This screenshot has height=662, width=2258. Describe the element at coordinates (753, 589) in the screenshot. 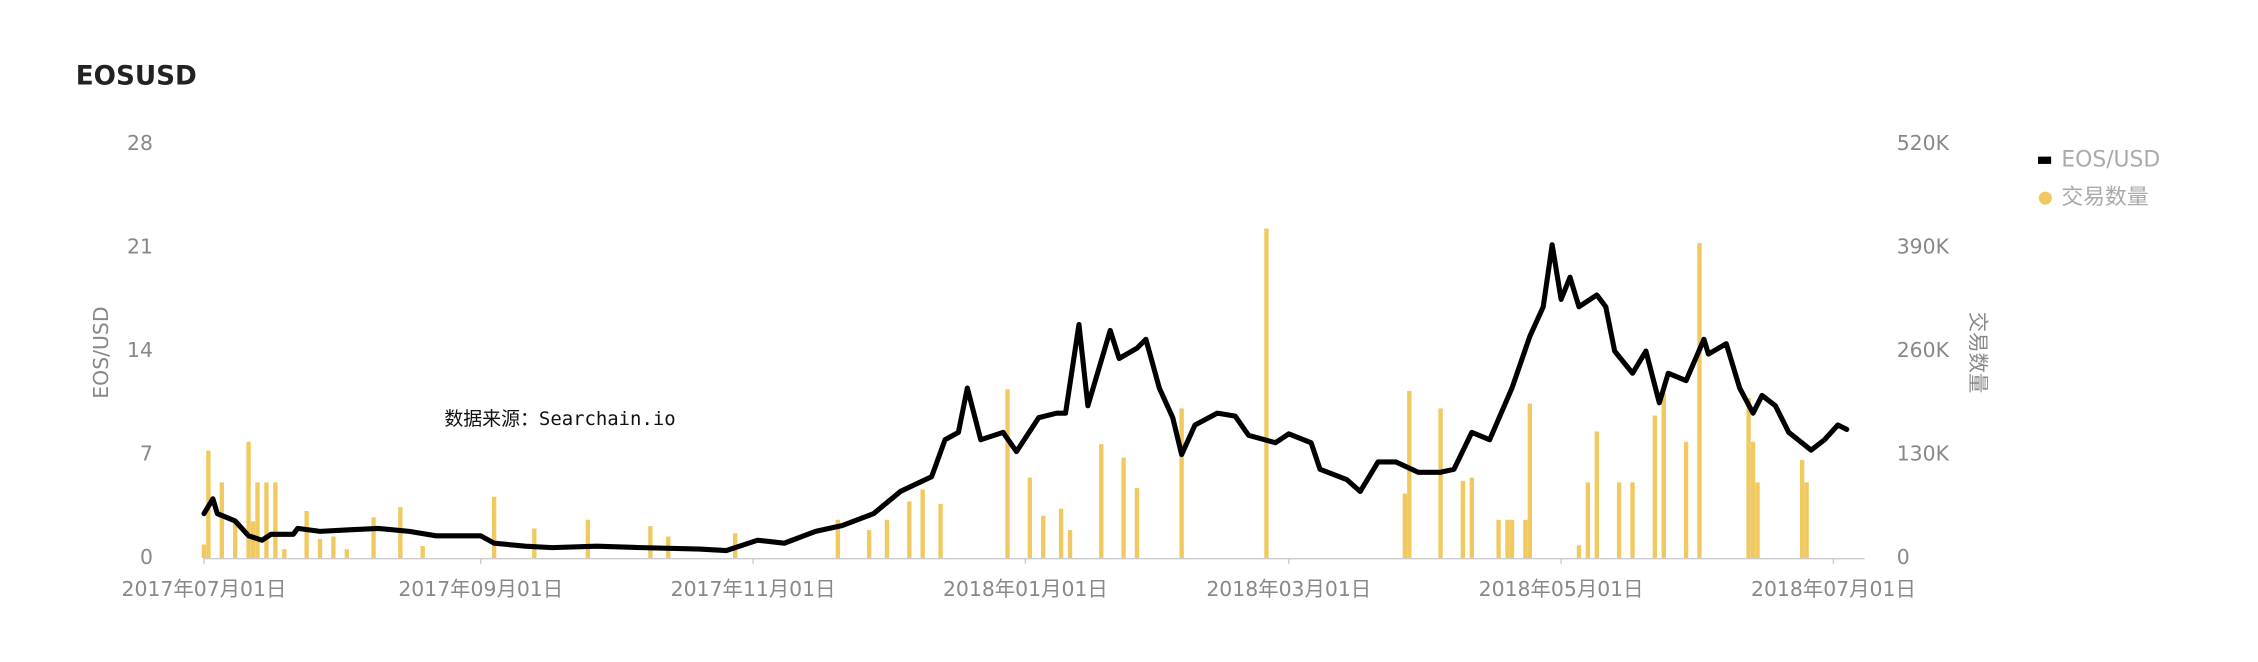

I see `x-tick-label: 2017年11月01日` at that location.